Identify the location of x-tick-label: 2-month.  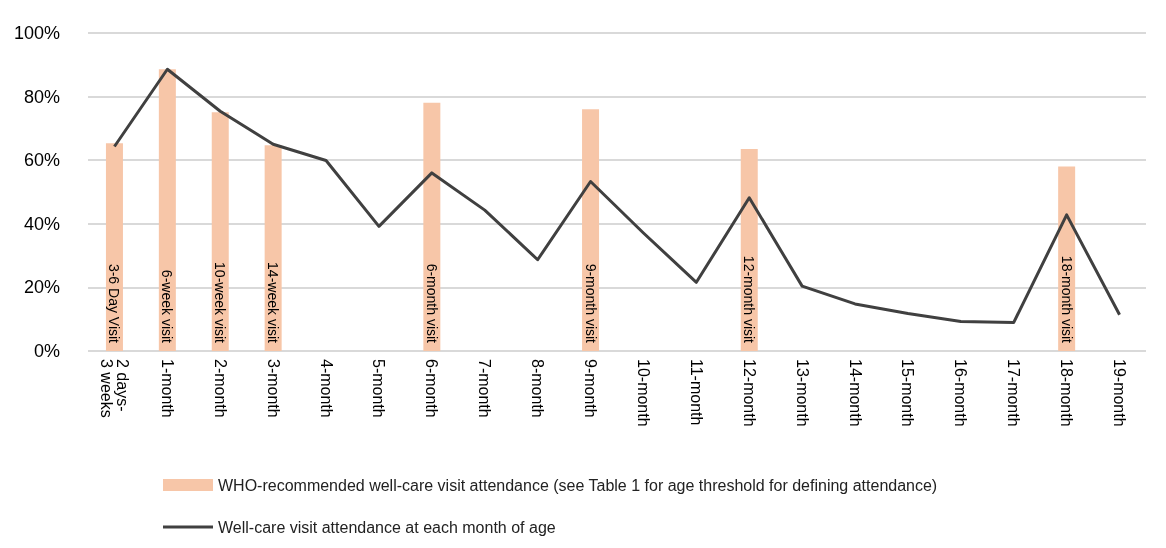
(220, 388).